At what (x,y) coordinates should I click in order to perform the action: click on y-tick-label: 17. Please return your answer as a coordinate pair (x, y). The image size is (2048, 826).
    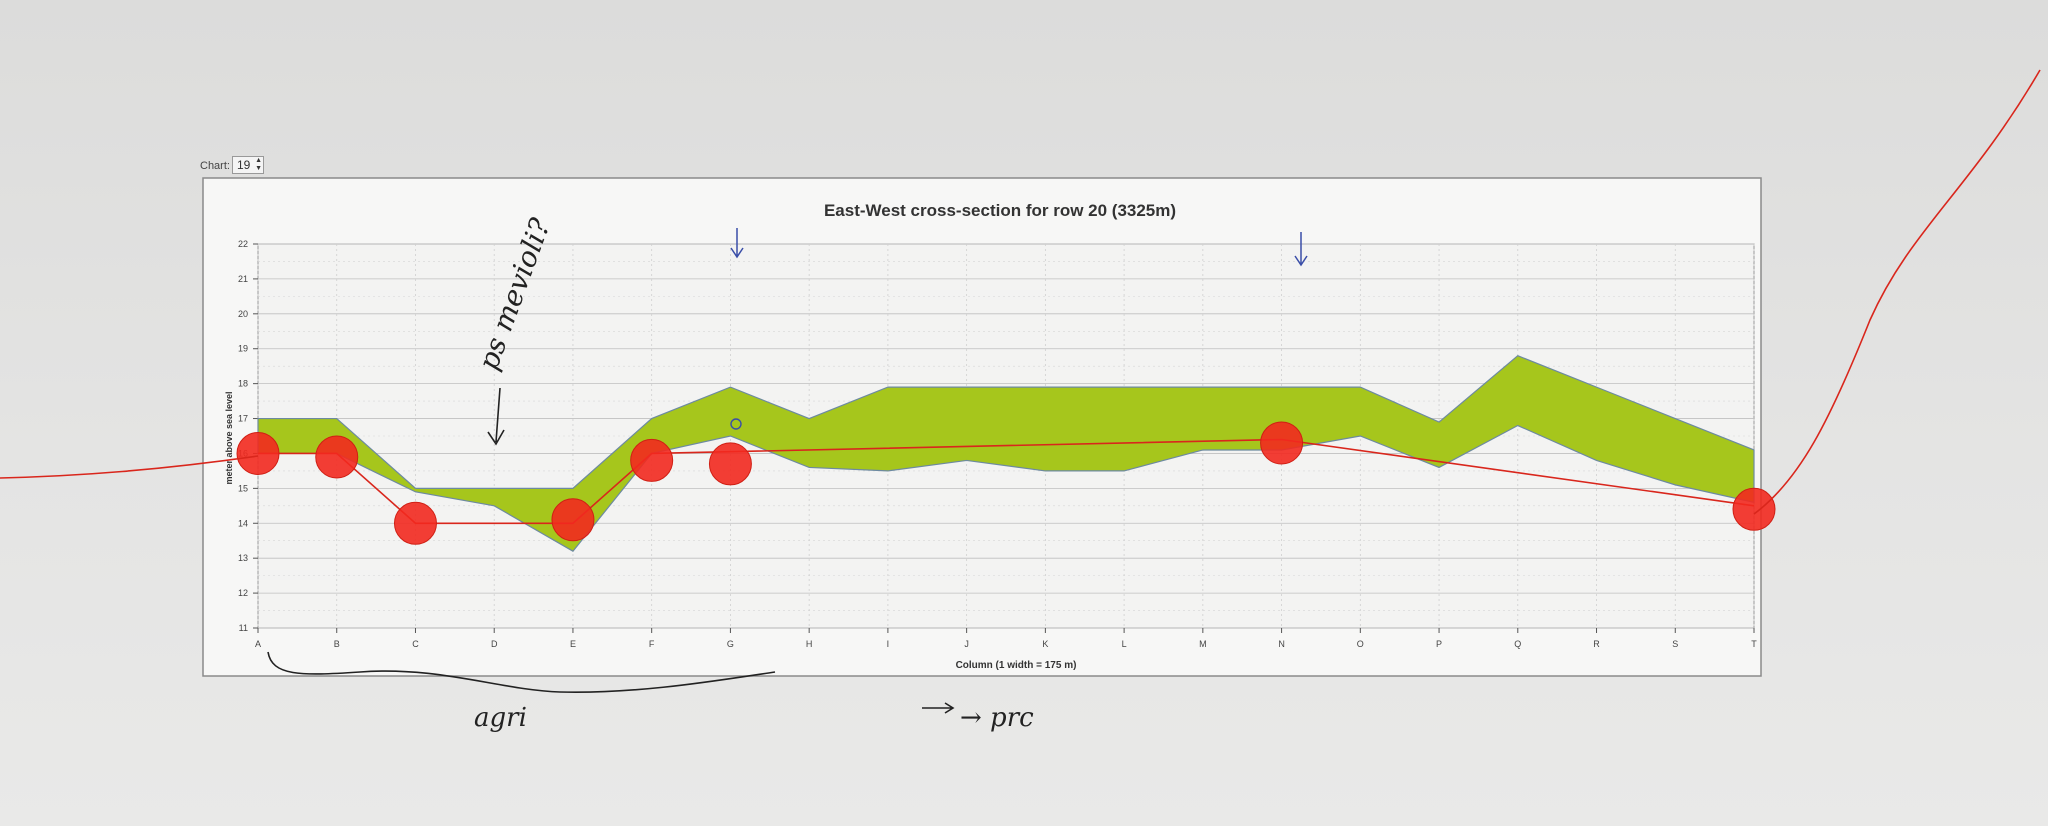
    Looking at the image, I should click on (243, 419).